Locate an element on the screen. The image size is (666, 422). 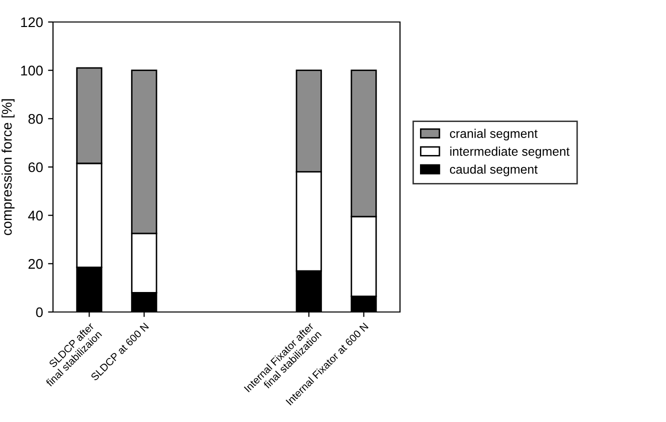
legend-label: cranial segment is located at coordinates (494, 134).